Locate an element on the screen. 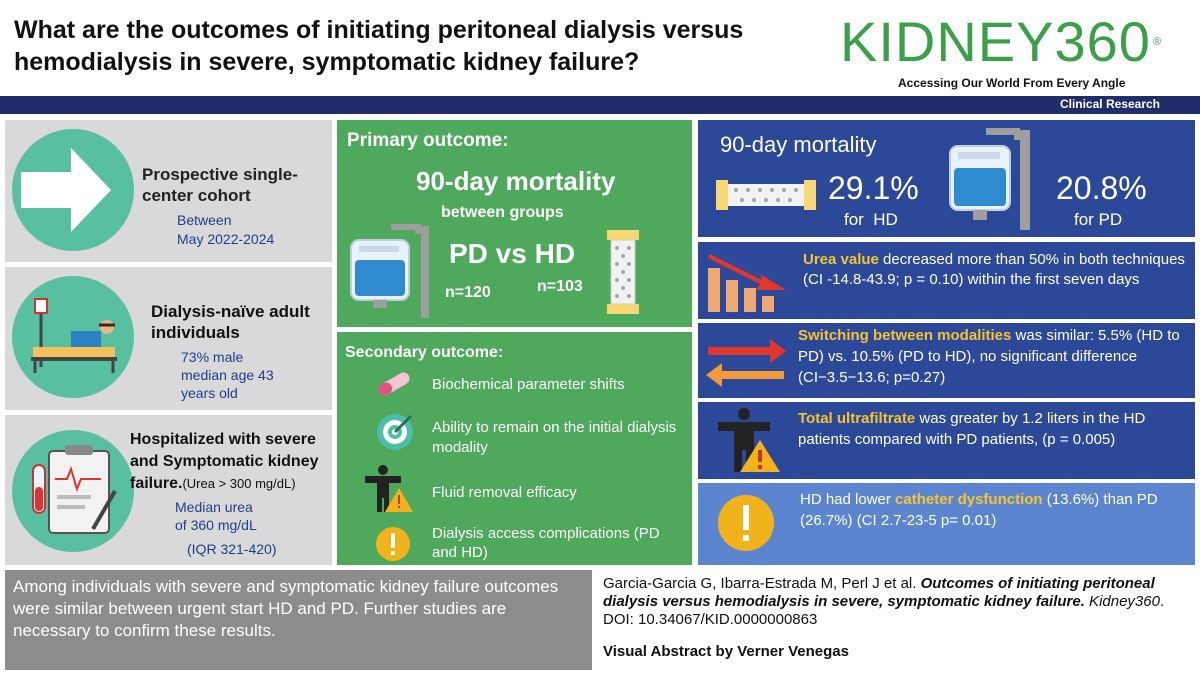 The width and height of the screenshot is (1200, 675). declining-bars-icon is located at coordinates (747, 283).